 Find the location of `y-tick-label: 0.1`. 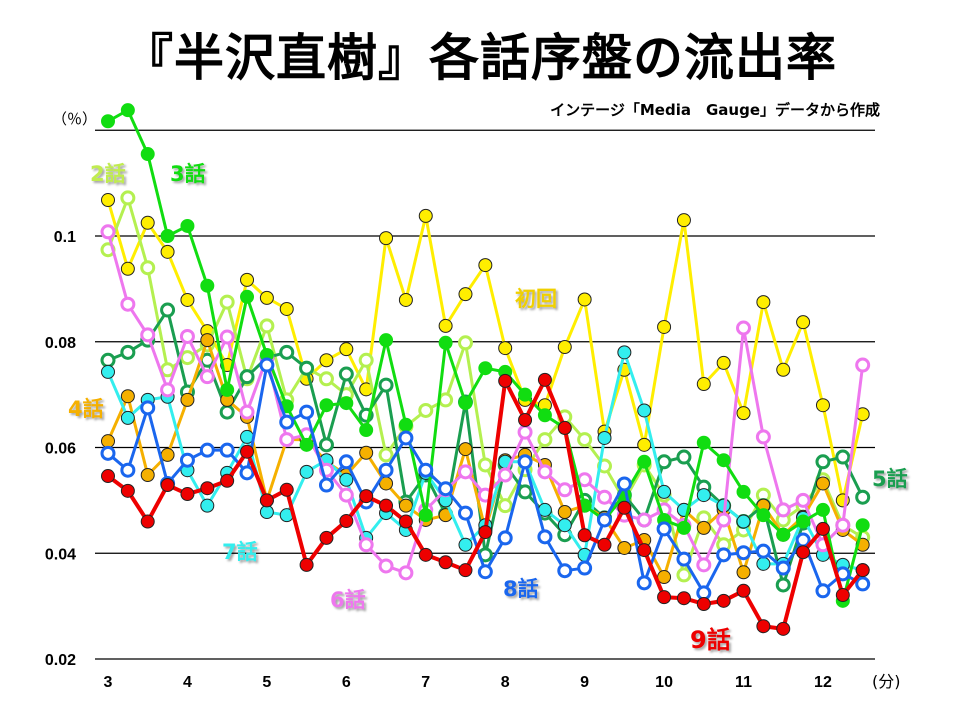

y-tick-label: 0.1 is located at coordinates (65, 237).